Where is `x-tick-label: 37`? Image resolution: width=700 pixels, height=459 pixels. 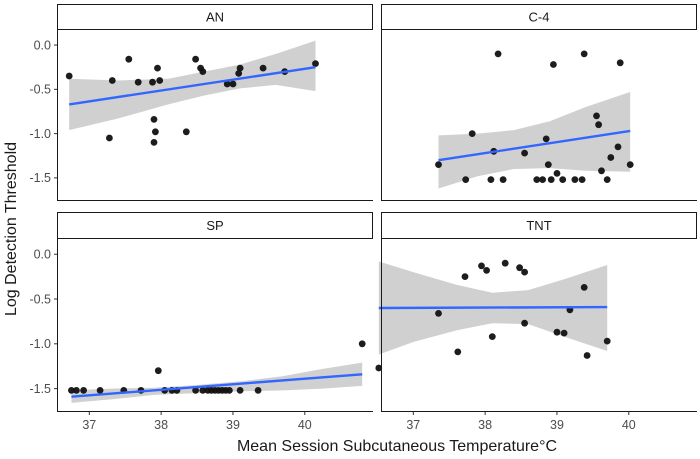
x-tick-label: 37 is located at coordinates (89, 425).